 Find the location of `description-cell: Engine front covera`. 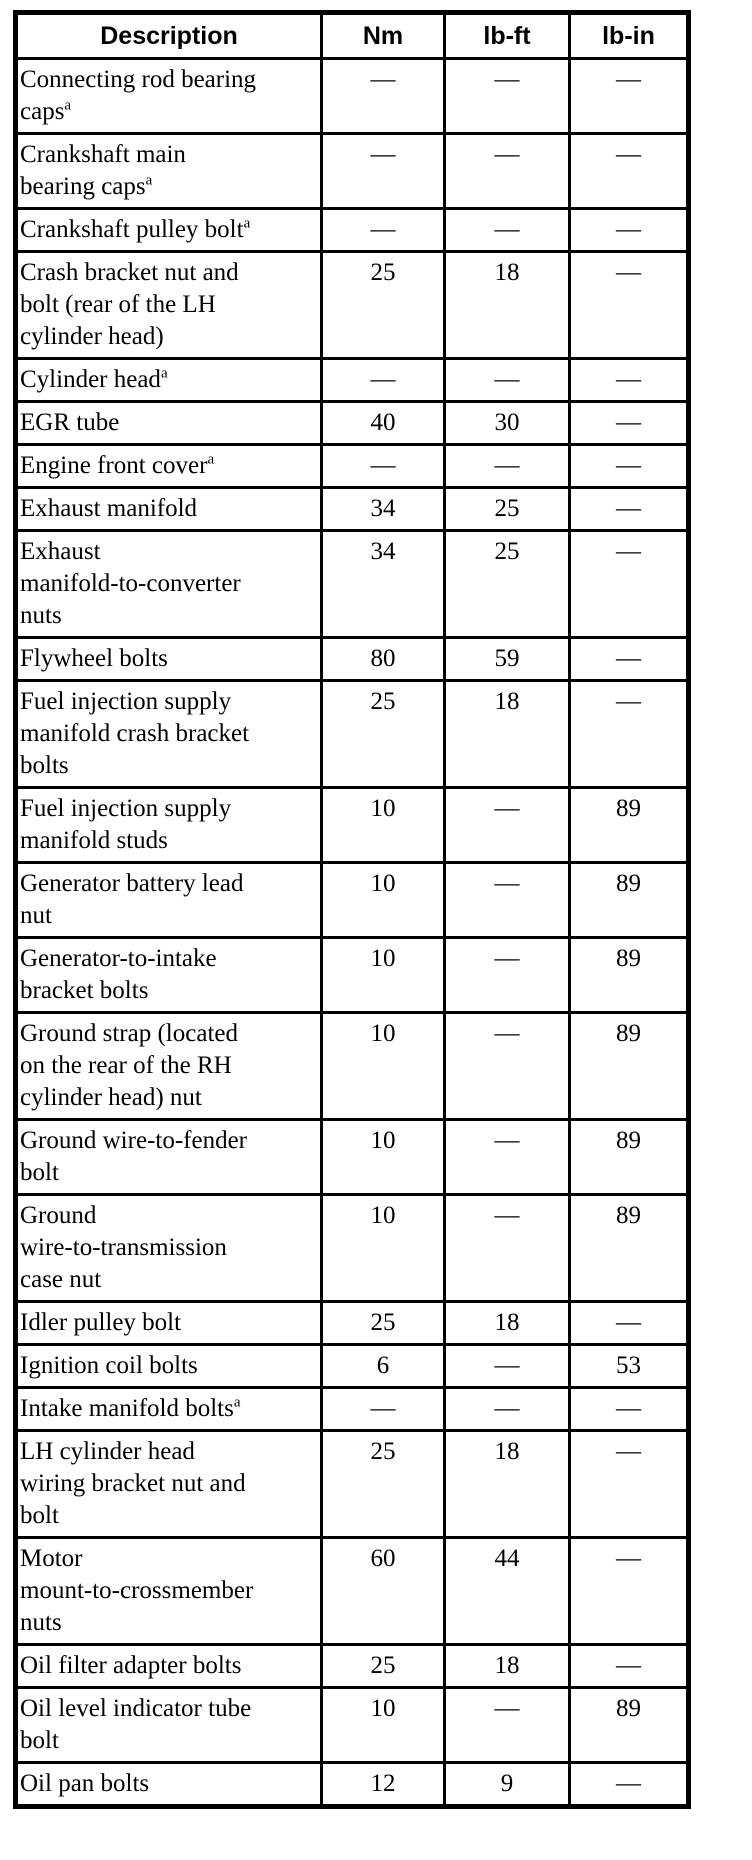

description-cell: Engine front covera is located at coordinates (168, 466).